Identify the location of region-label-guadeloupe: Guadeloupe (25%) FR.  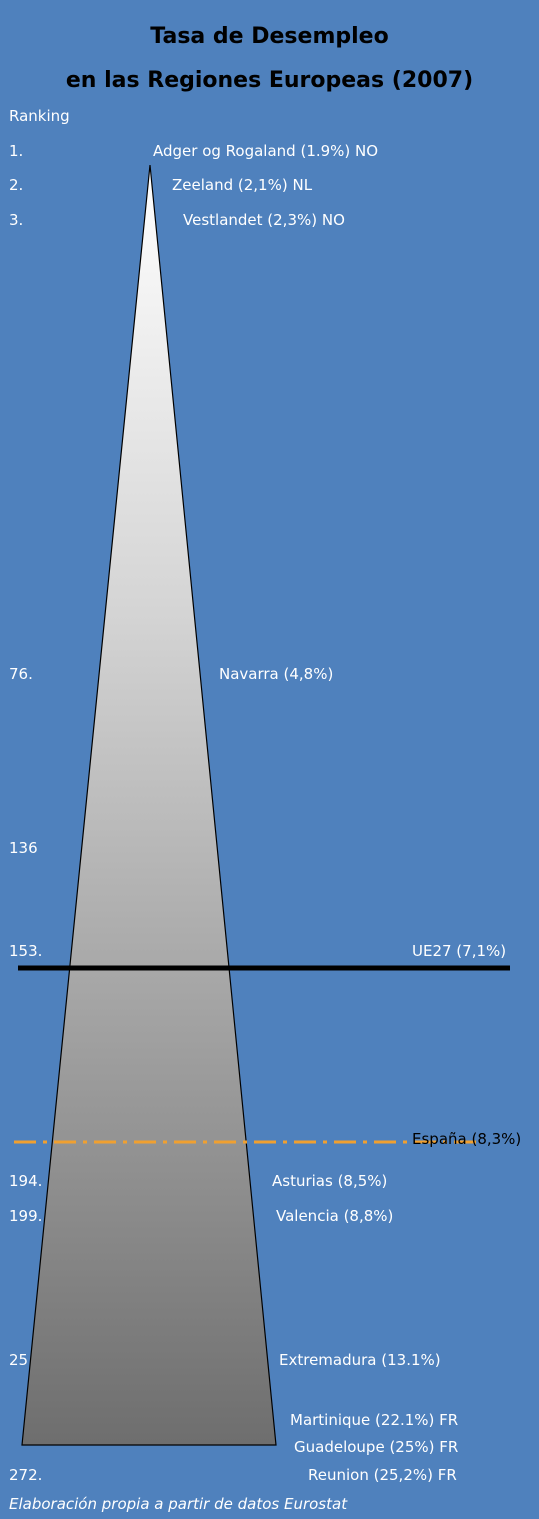
(376, 1447).